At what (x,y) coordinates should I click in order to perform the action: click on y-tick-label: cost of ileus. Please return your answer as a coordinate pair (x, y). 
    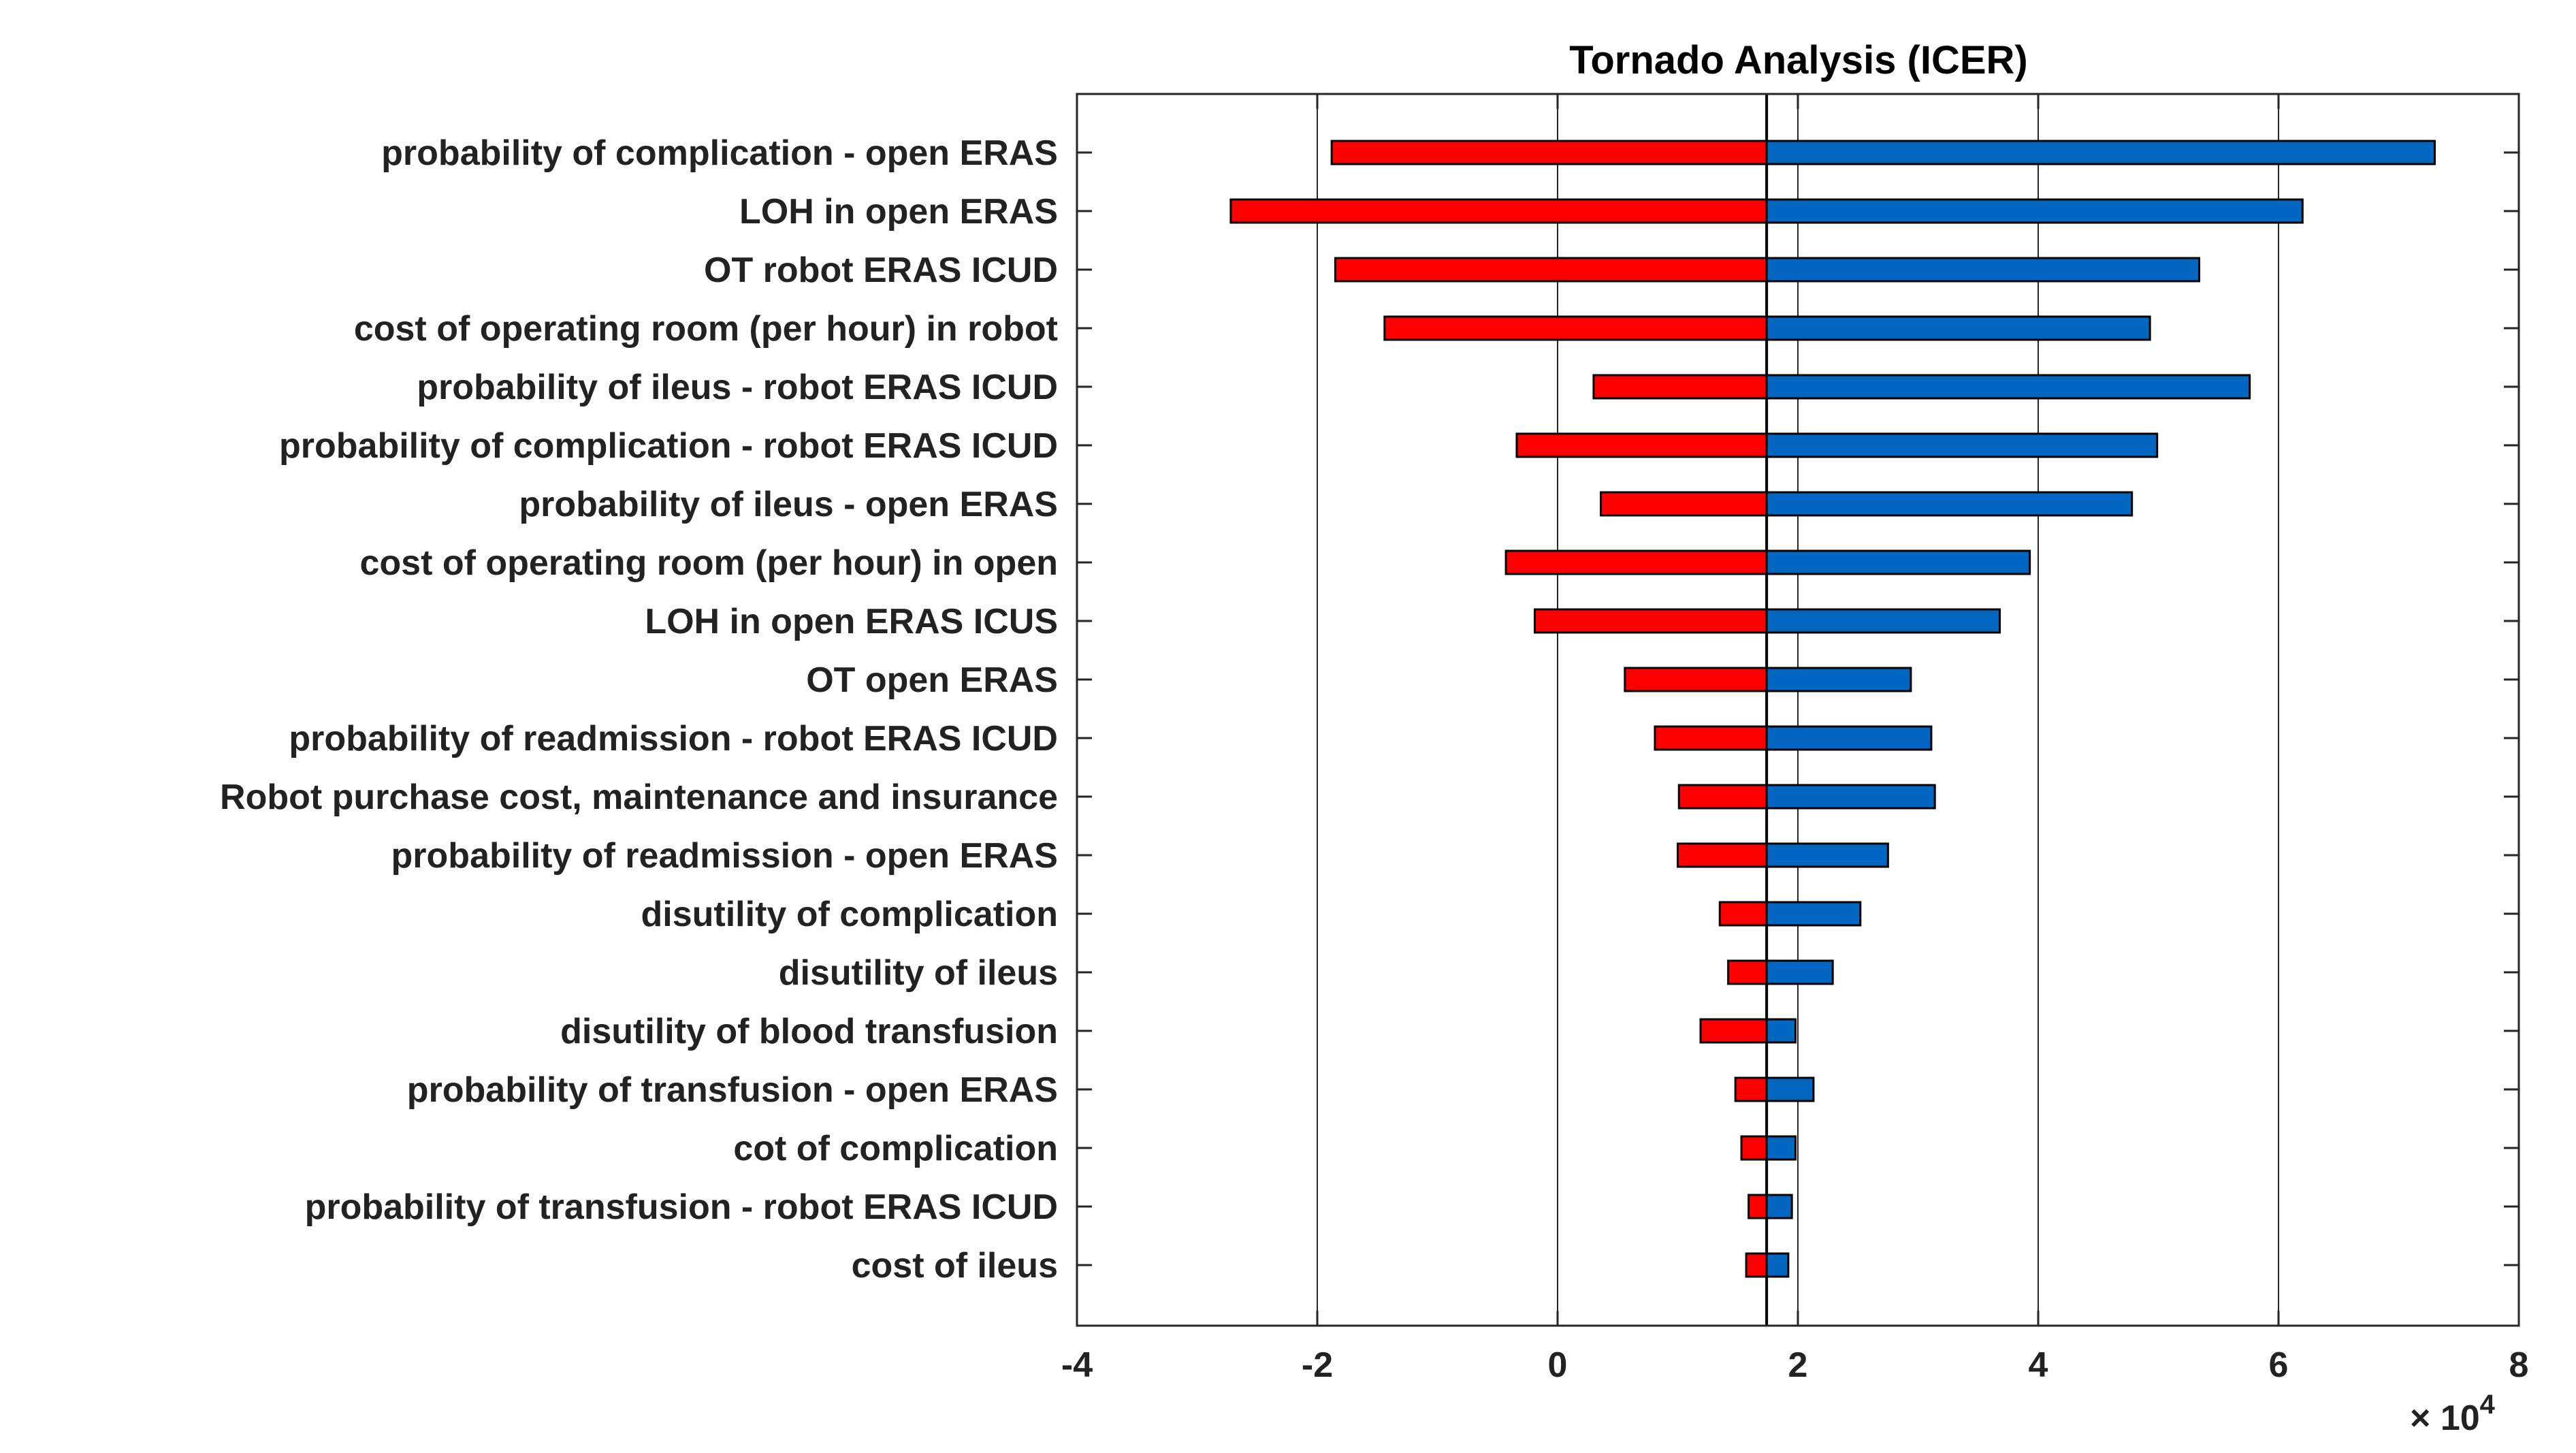
    Looking at the image, I should click on (955, 1266).